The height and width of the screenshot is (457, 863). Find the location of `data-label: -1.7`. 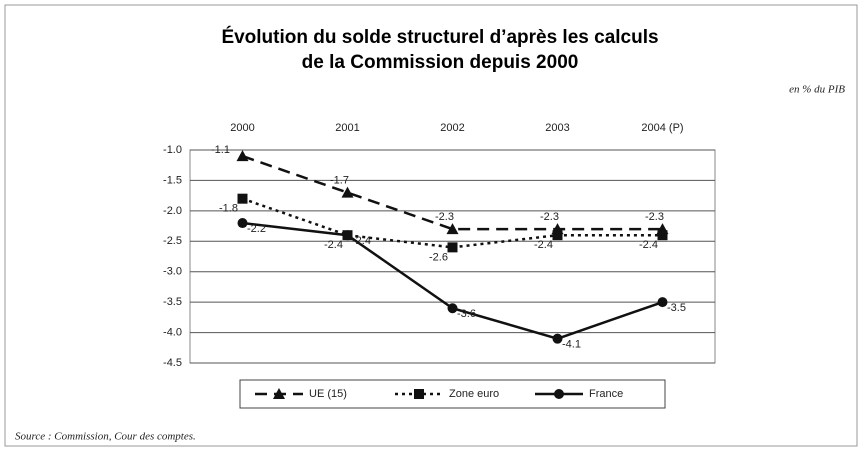

data-label: -1.7 is located at coordinates (339, 181).